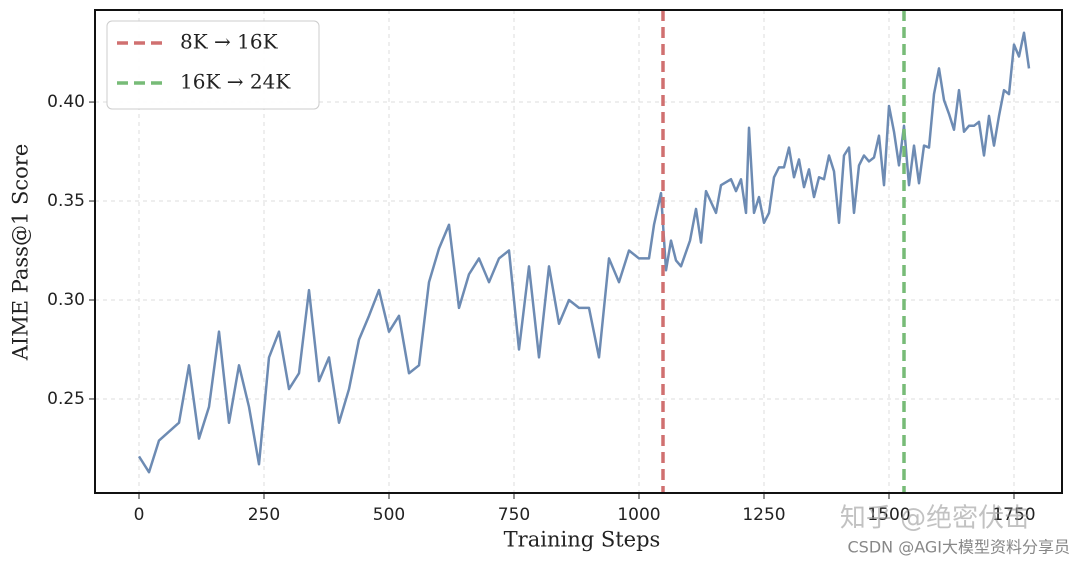 This screenshot has width=1080, height=564. Describe the element at coordinates (21, 253) in the screenshot. I see `y-axis-label: AIME Pass@1 Score` at that location.